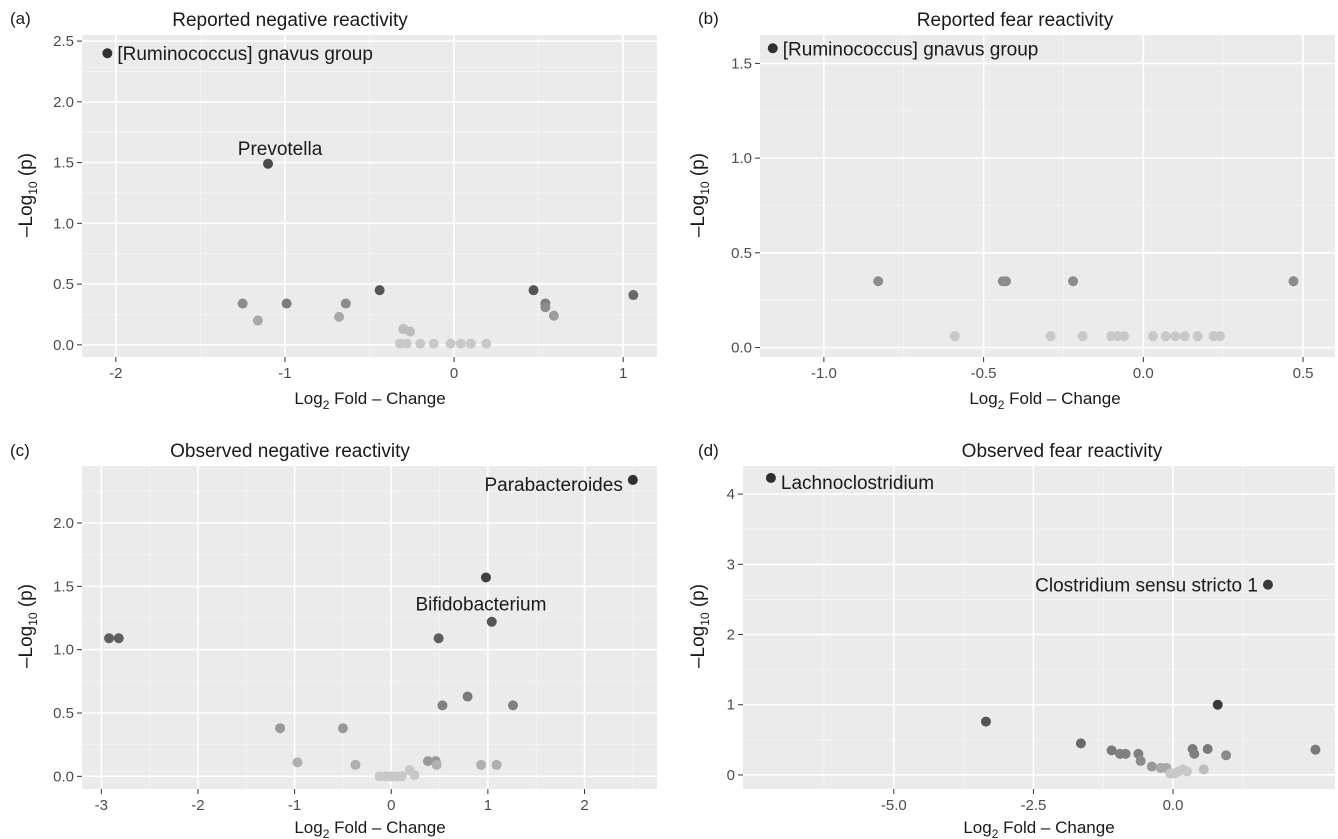 This screenshot has height=839, width=1338. What do you see at coordinates (857, 483) in the screenshot?
I see `point-annotation: Lachnoclostridium` at bounding box center [857, 483].